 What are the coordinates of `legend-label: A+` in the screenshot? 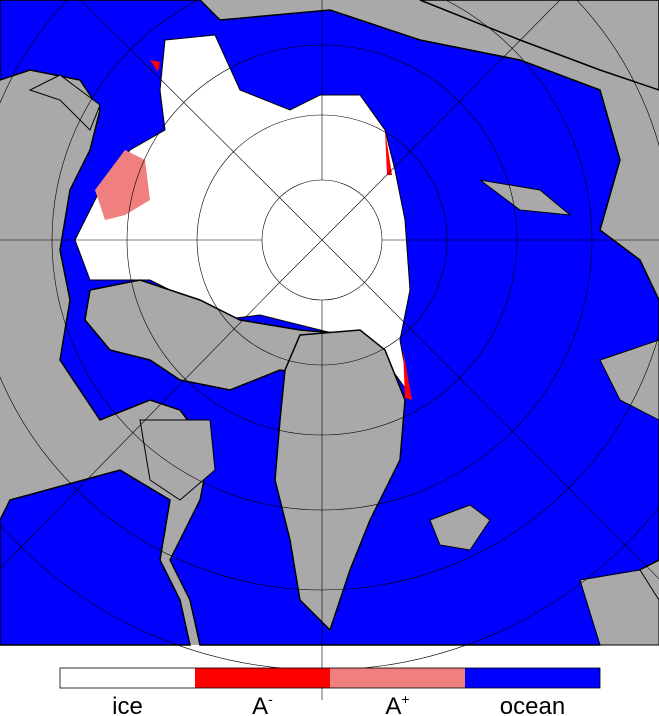 It's located at (397, 703).